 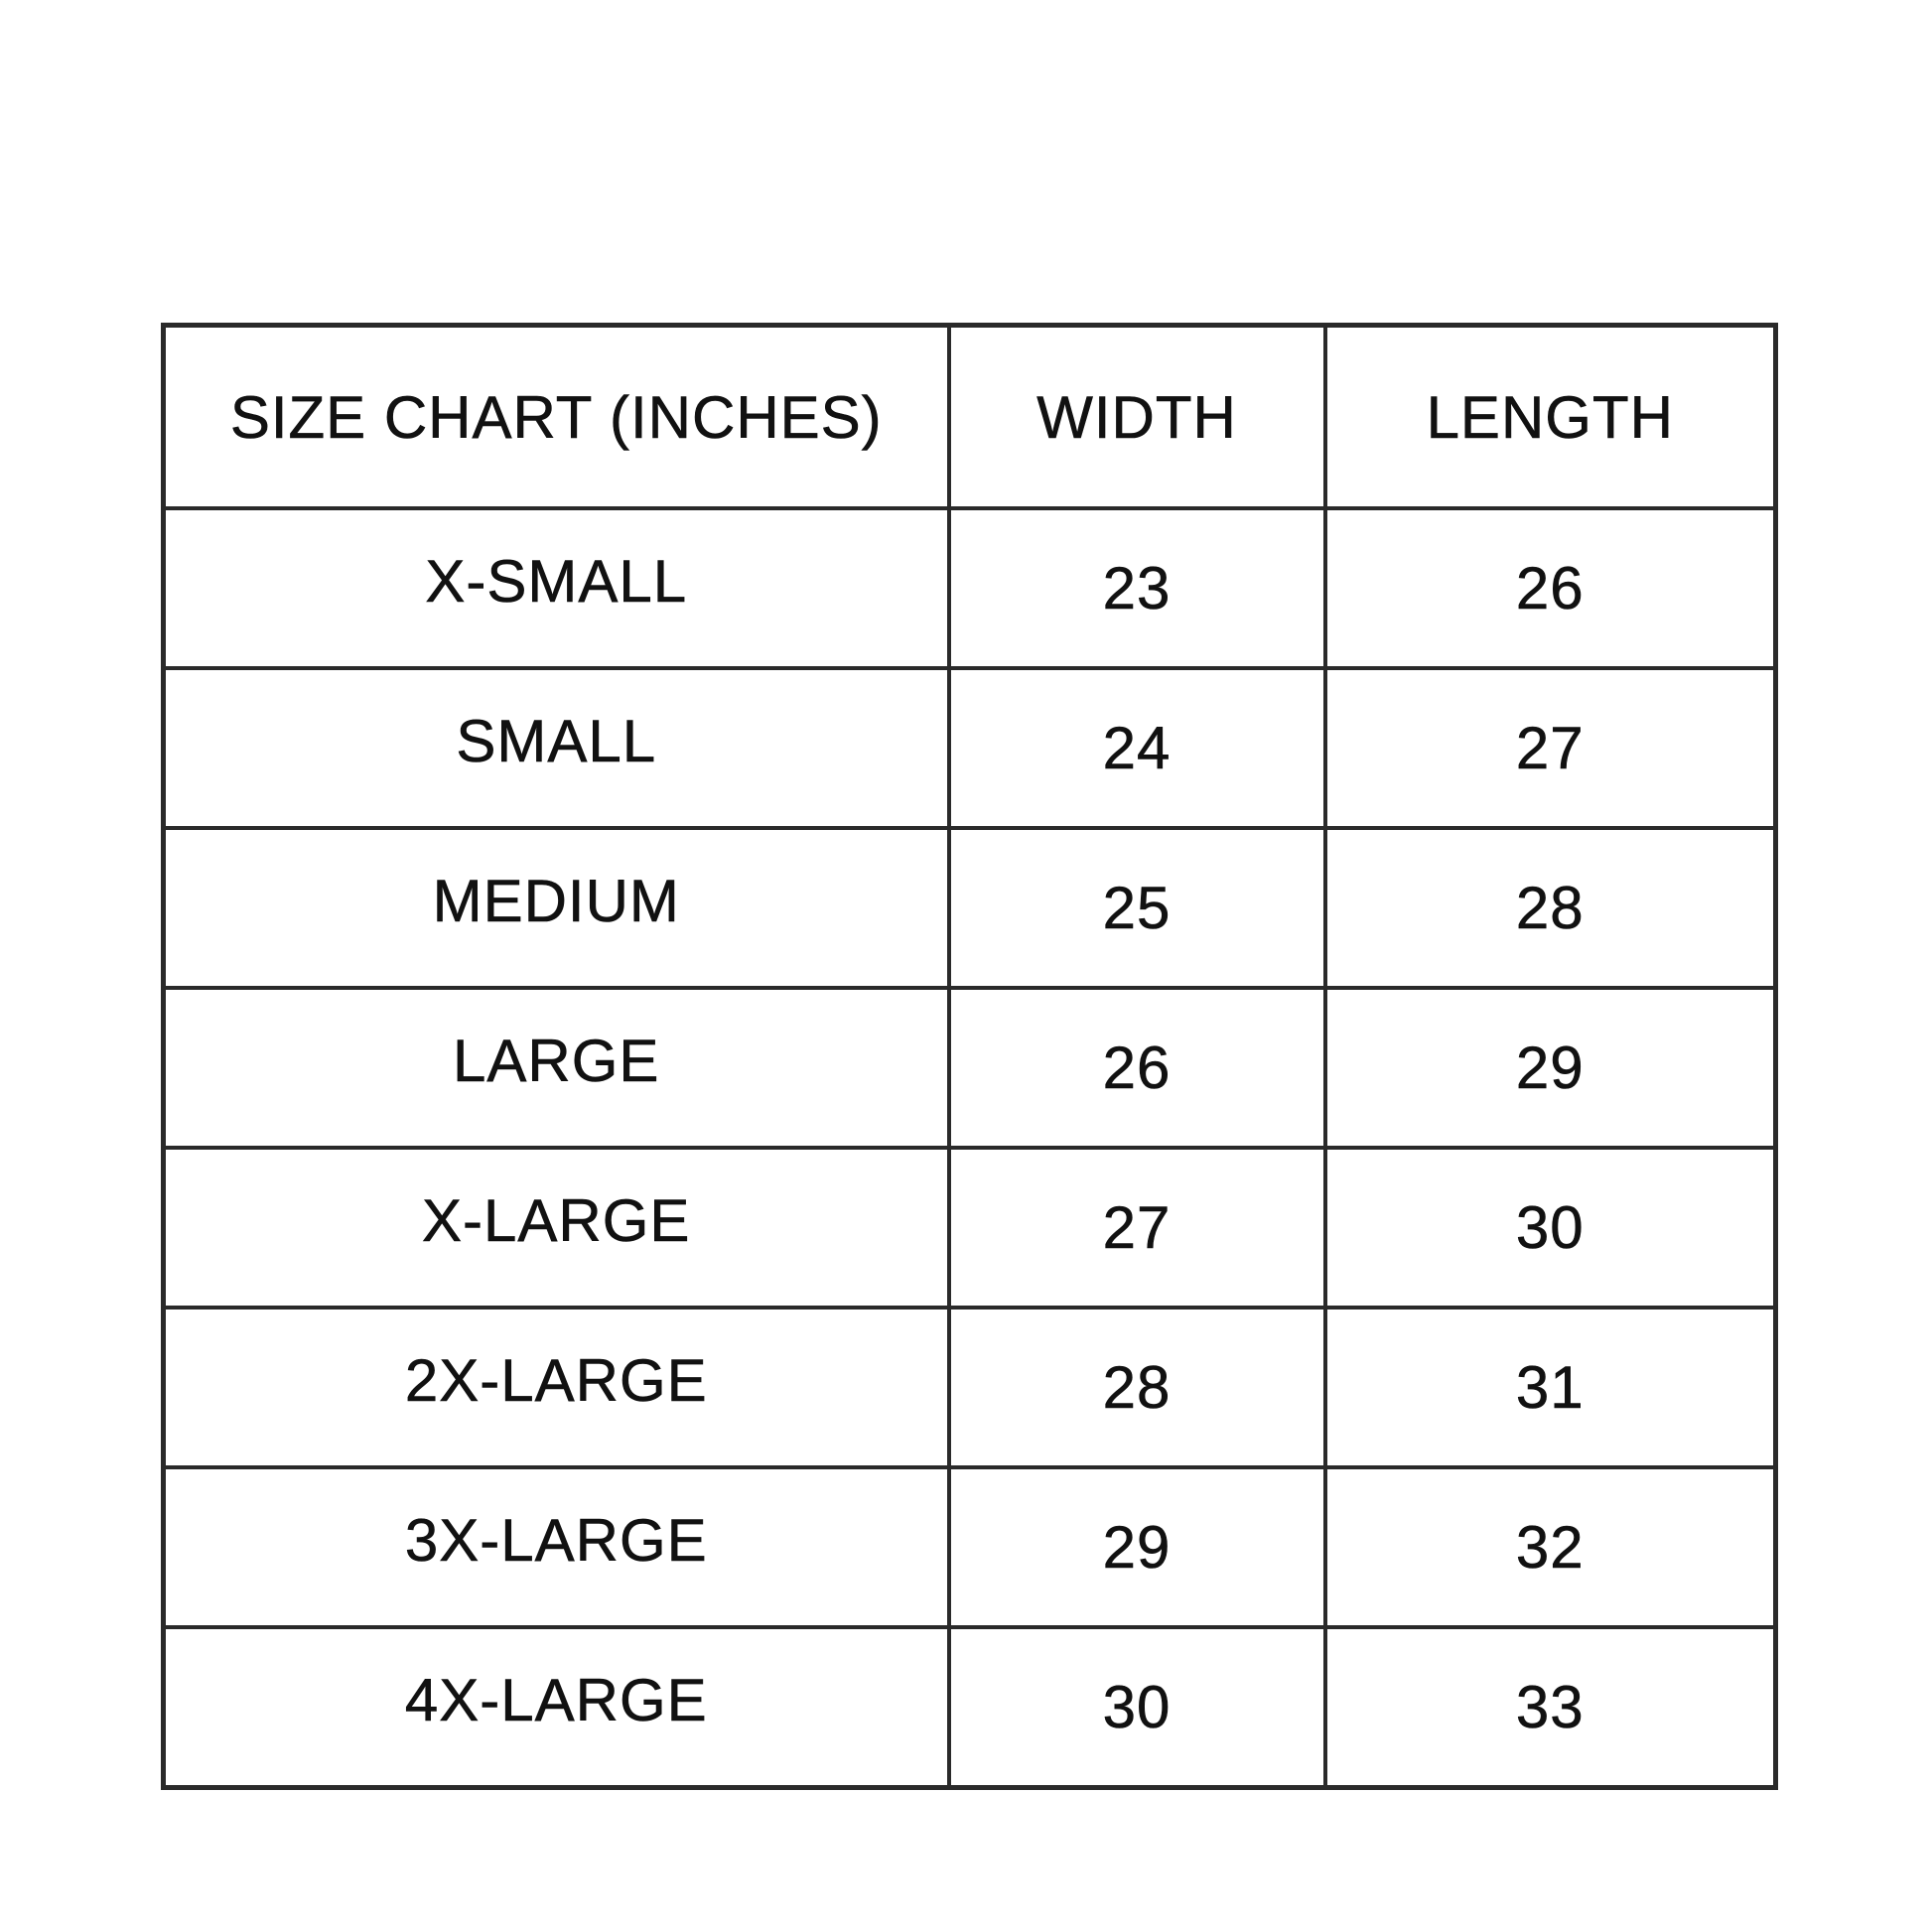 I want to click on header-row: SIZE CHART (INCHES) WIDTH LENGTH, so click(x=970, y=417).